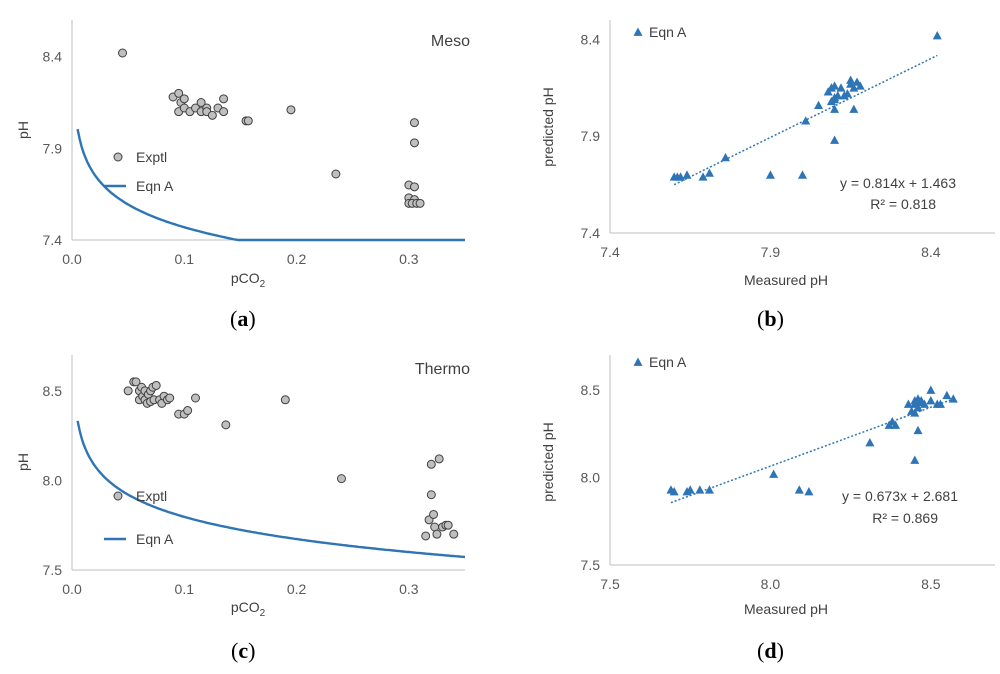  Describe the element at coordinates (931, 584) in the screenshot. I see `x-tick-label: 8.5` at that location.